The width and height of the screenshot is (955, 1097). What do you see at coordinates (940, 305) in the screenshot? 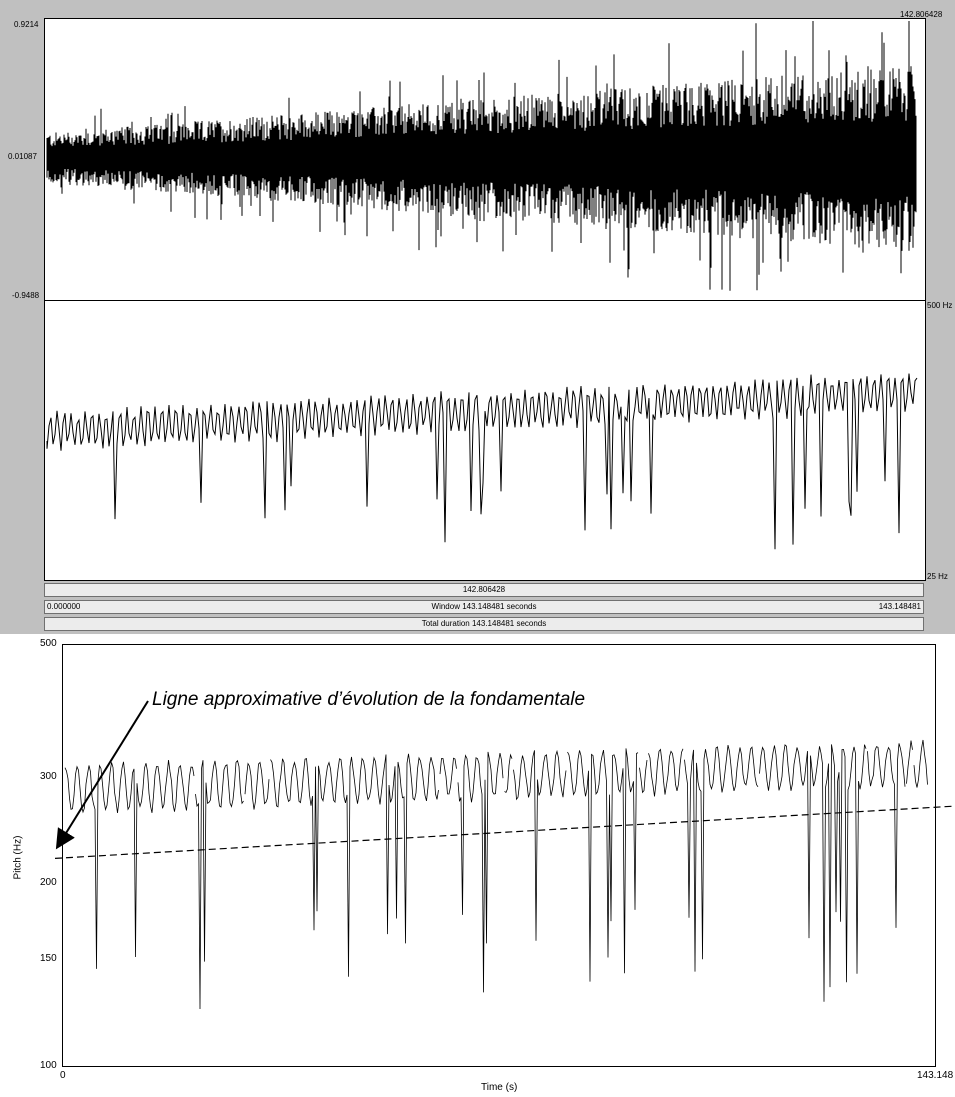
I see `pitch-top-label: 500 Hz` at bounding box center [940, 305].